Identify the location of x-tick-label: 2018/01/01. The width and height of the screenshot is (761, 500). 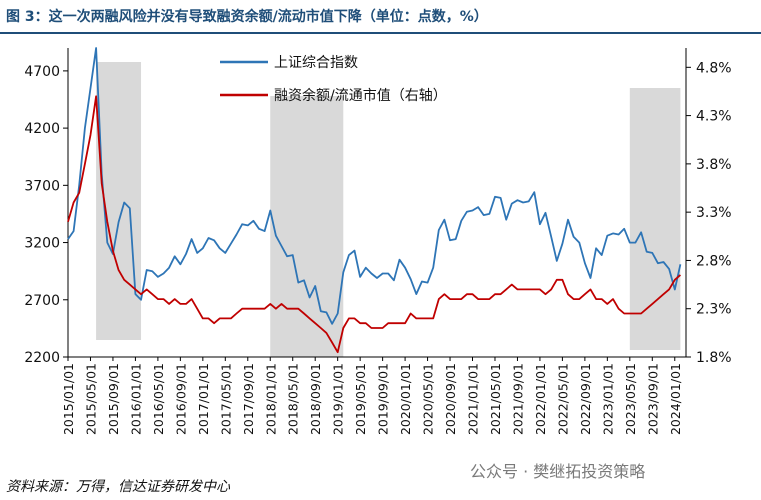
(270, 399).